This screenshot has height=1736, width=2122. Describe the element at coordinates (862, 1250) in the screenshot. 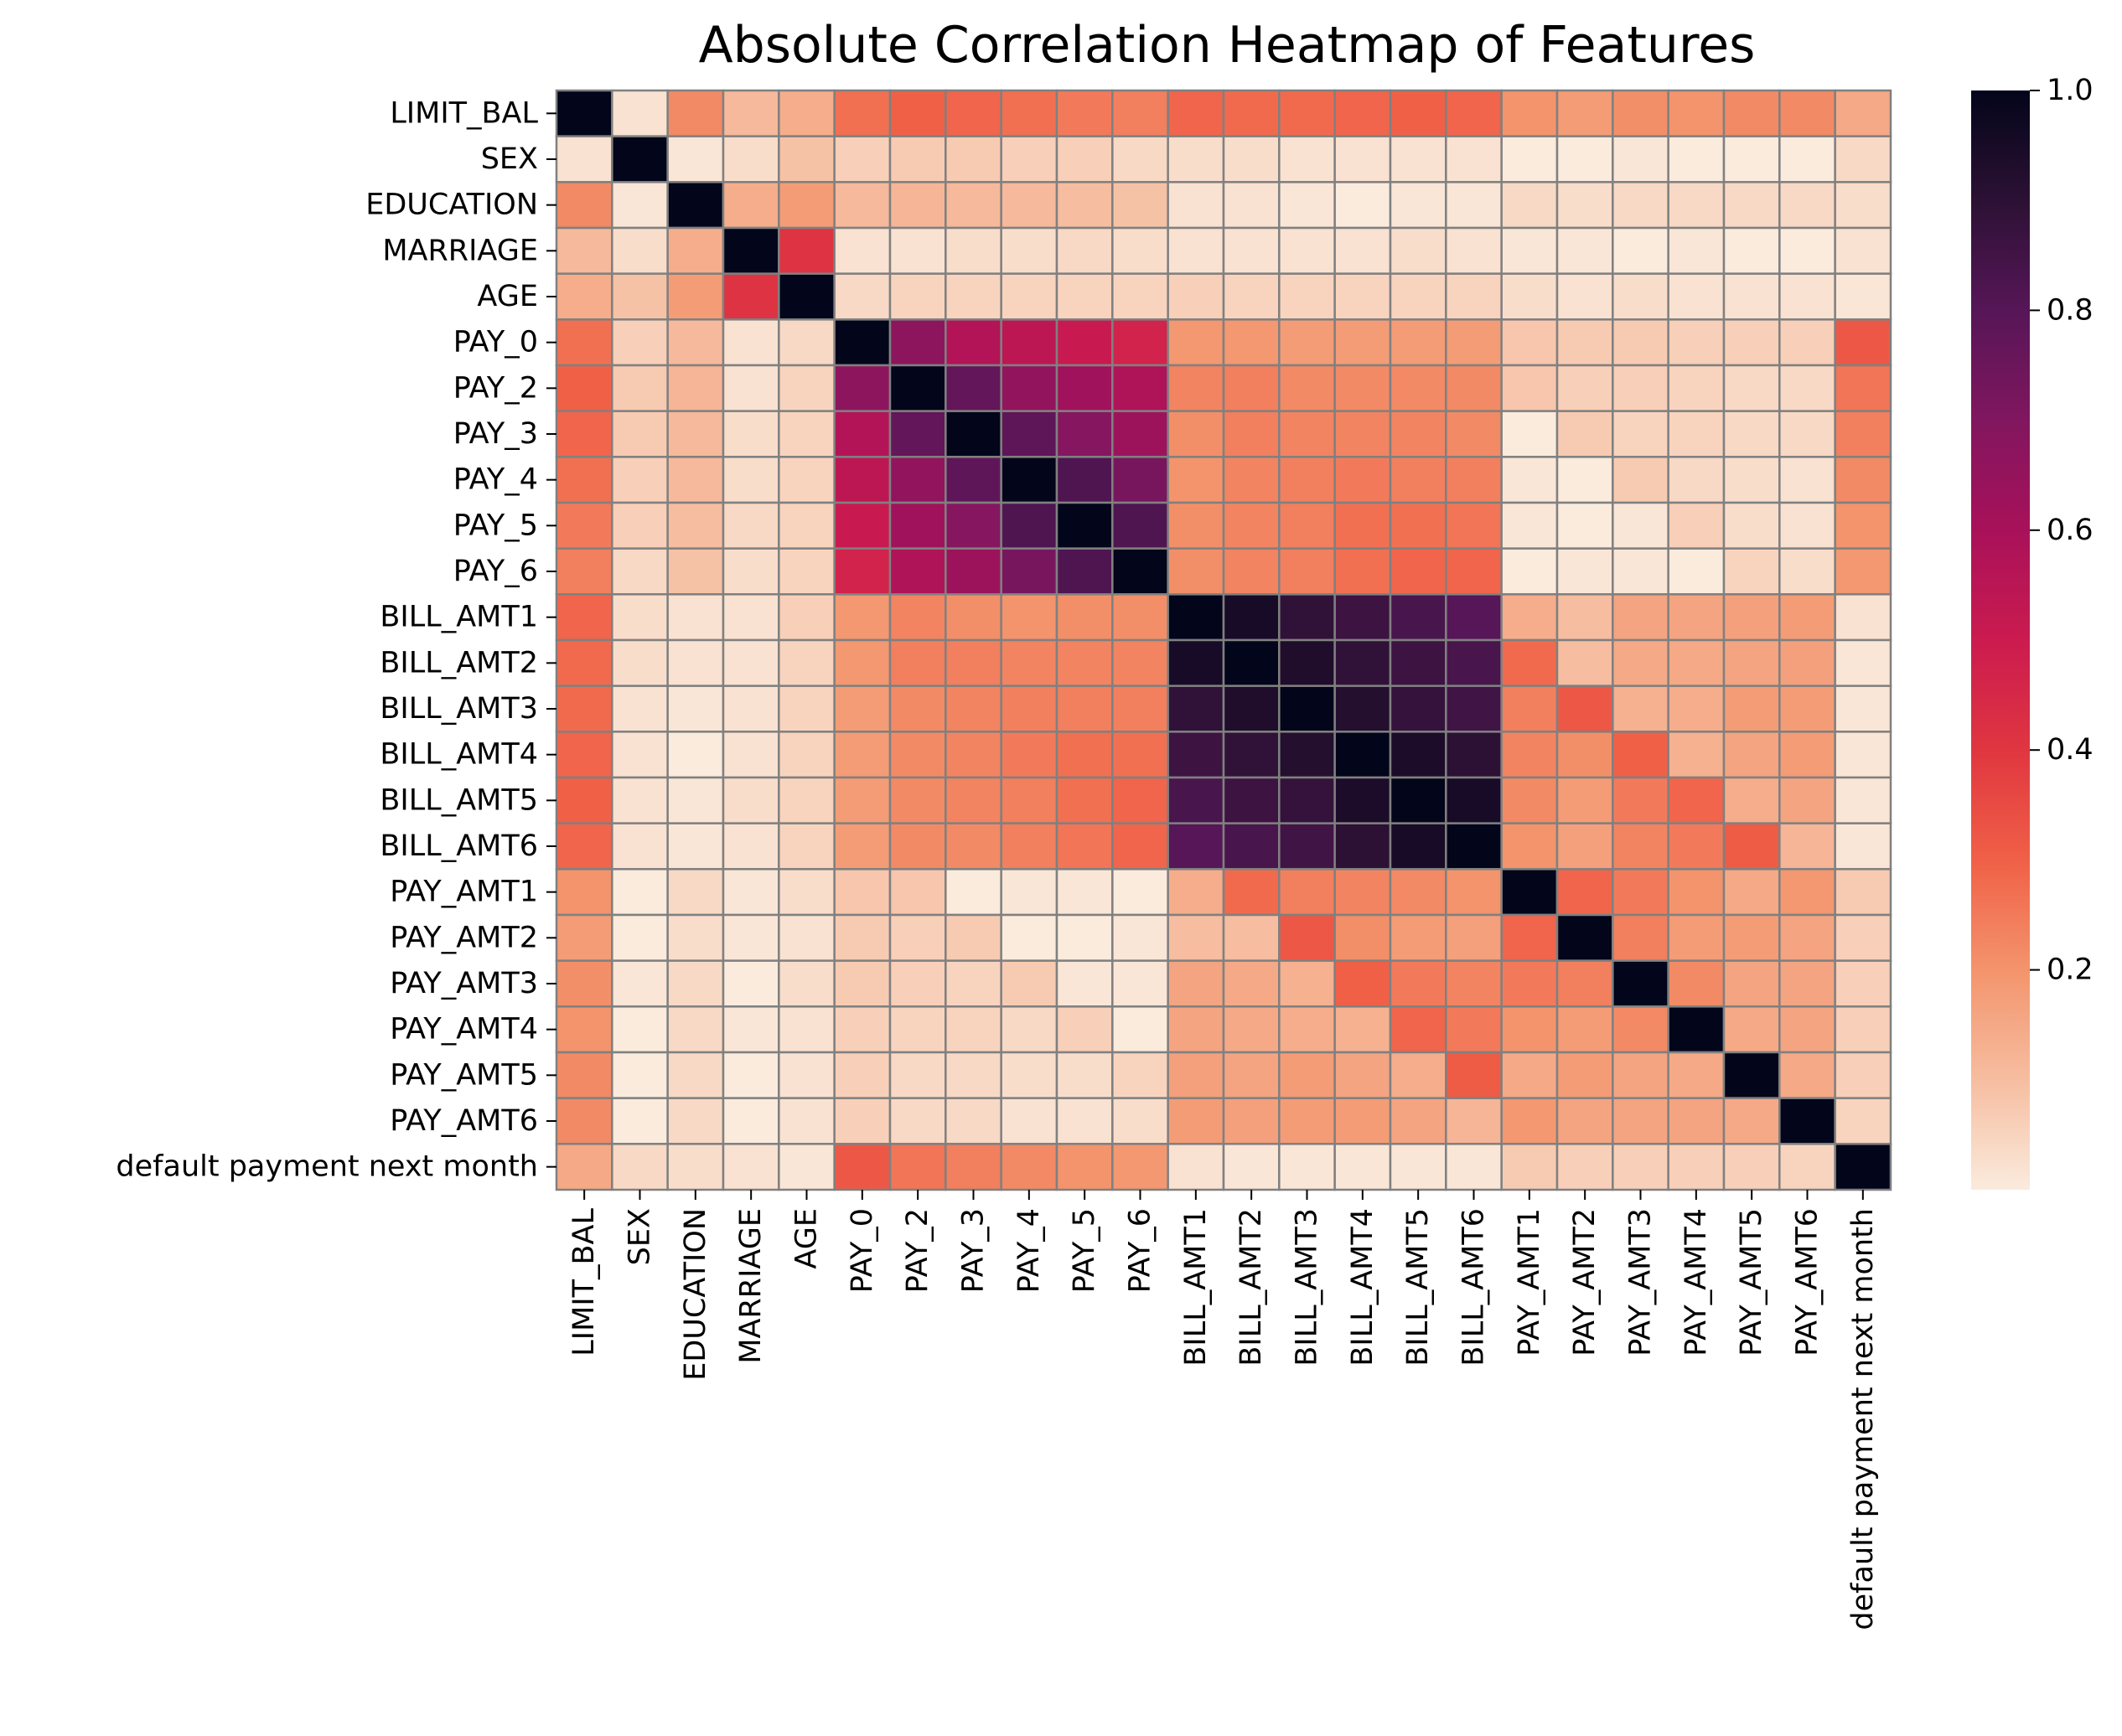

I see `column-label: PAY_0` at that location.